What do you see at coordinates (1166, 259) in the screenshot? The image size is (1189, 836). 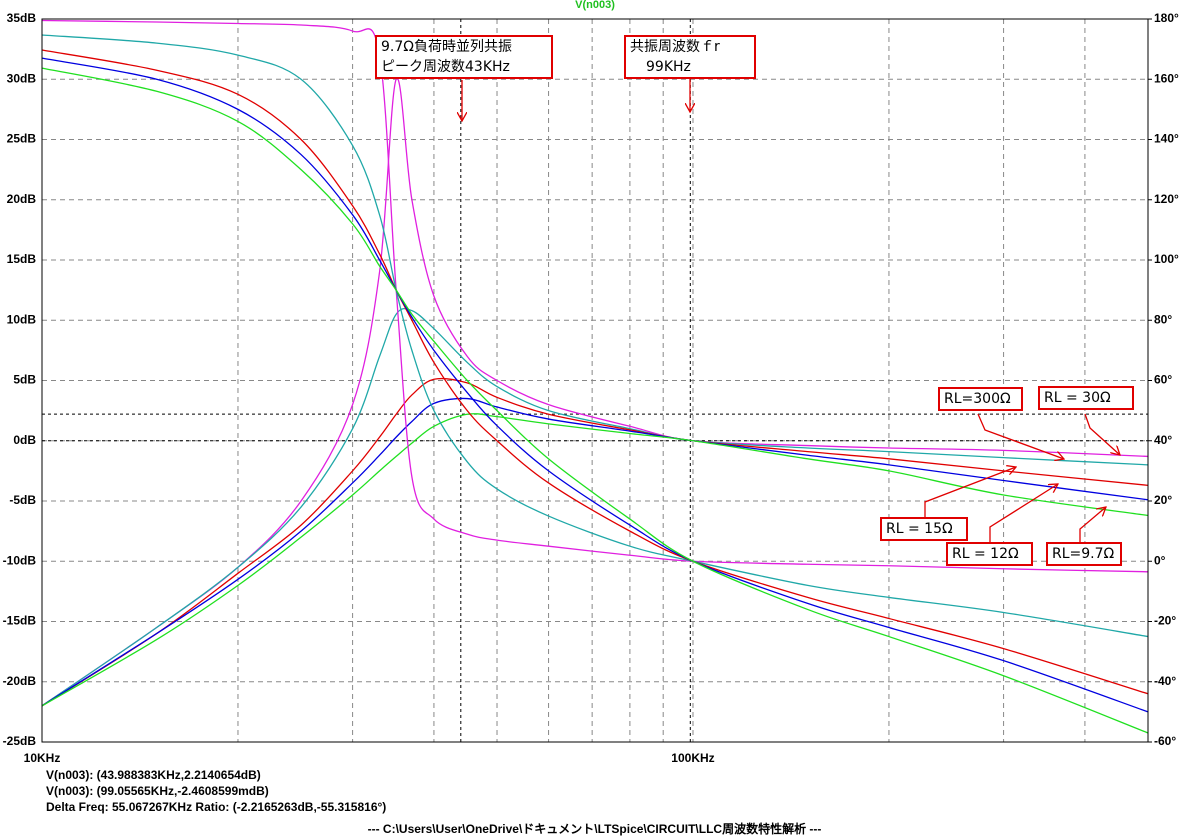 I see `y2-tick-label: 100°` at bounding box center [1166, 259].